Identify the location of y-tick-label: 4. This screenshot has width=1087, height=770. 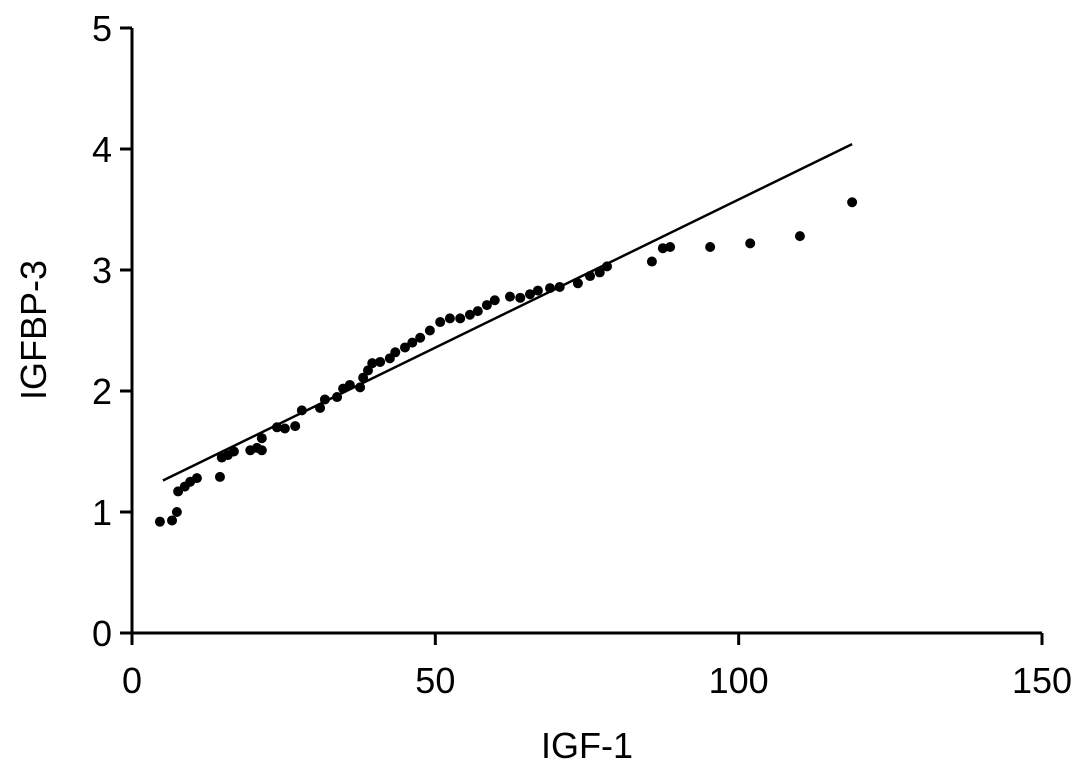
(102, 149).